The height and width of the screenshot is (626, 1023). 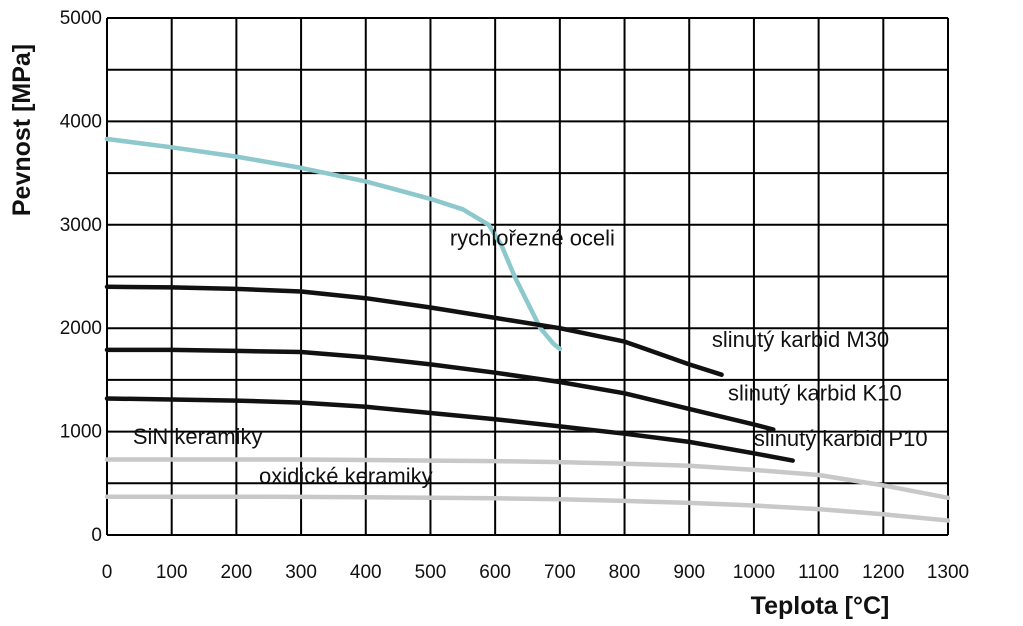 I want to click on x-tick-label: 0, so click(x=107, y=572).